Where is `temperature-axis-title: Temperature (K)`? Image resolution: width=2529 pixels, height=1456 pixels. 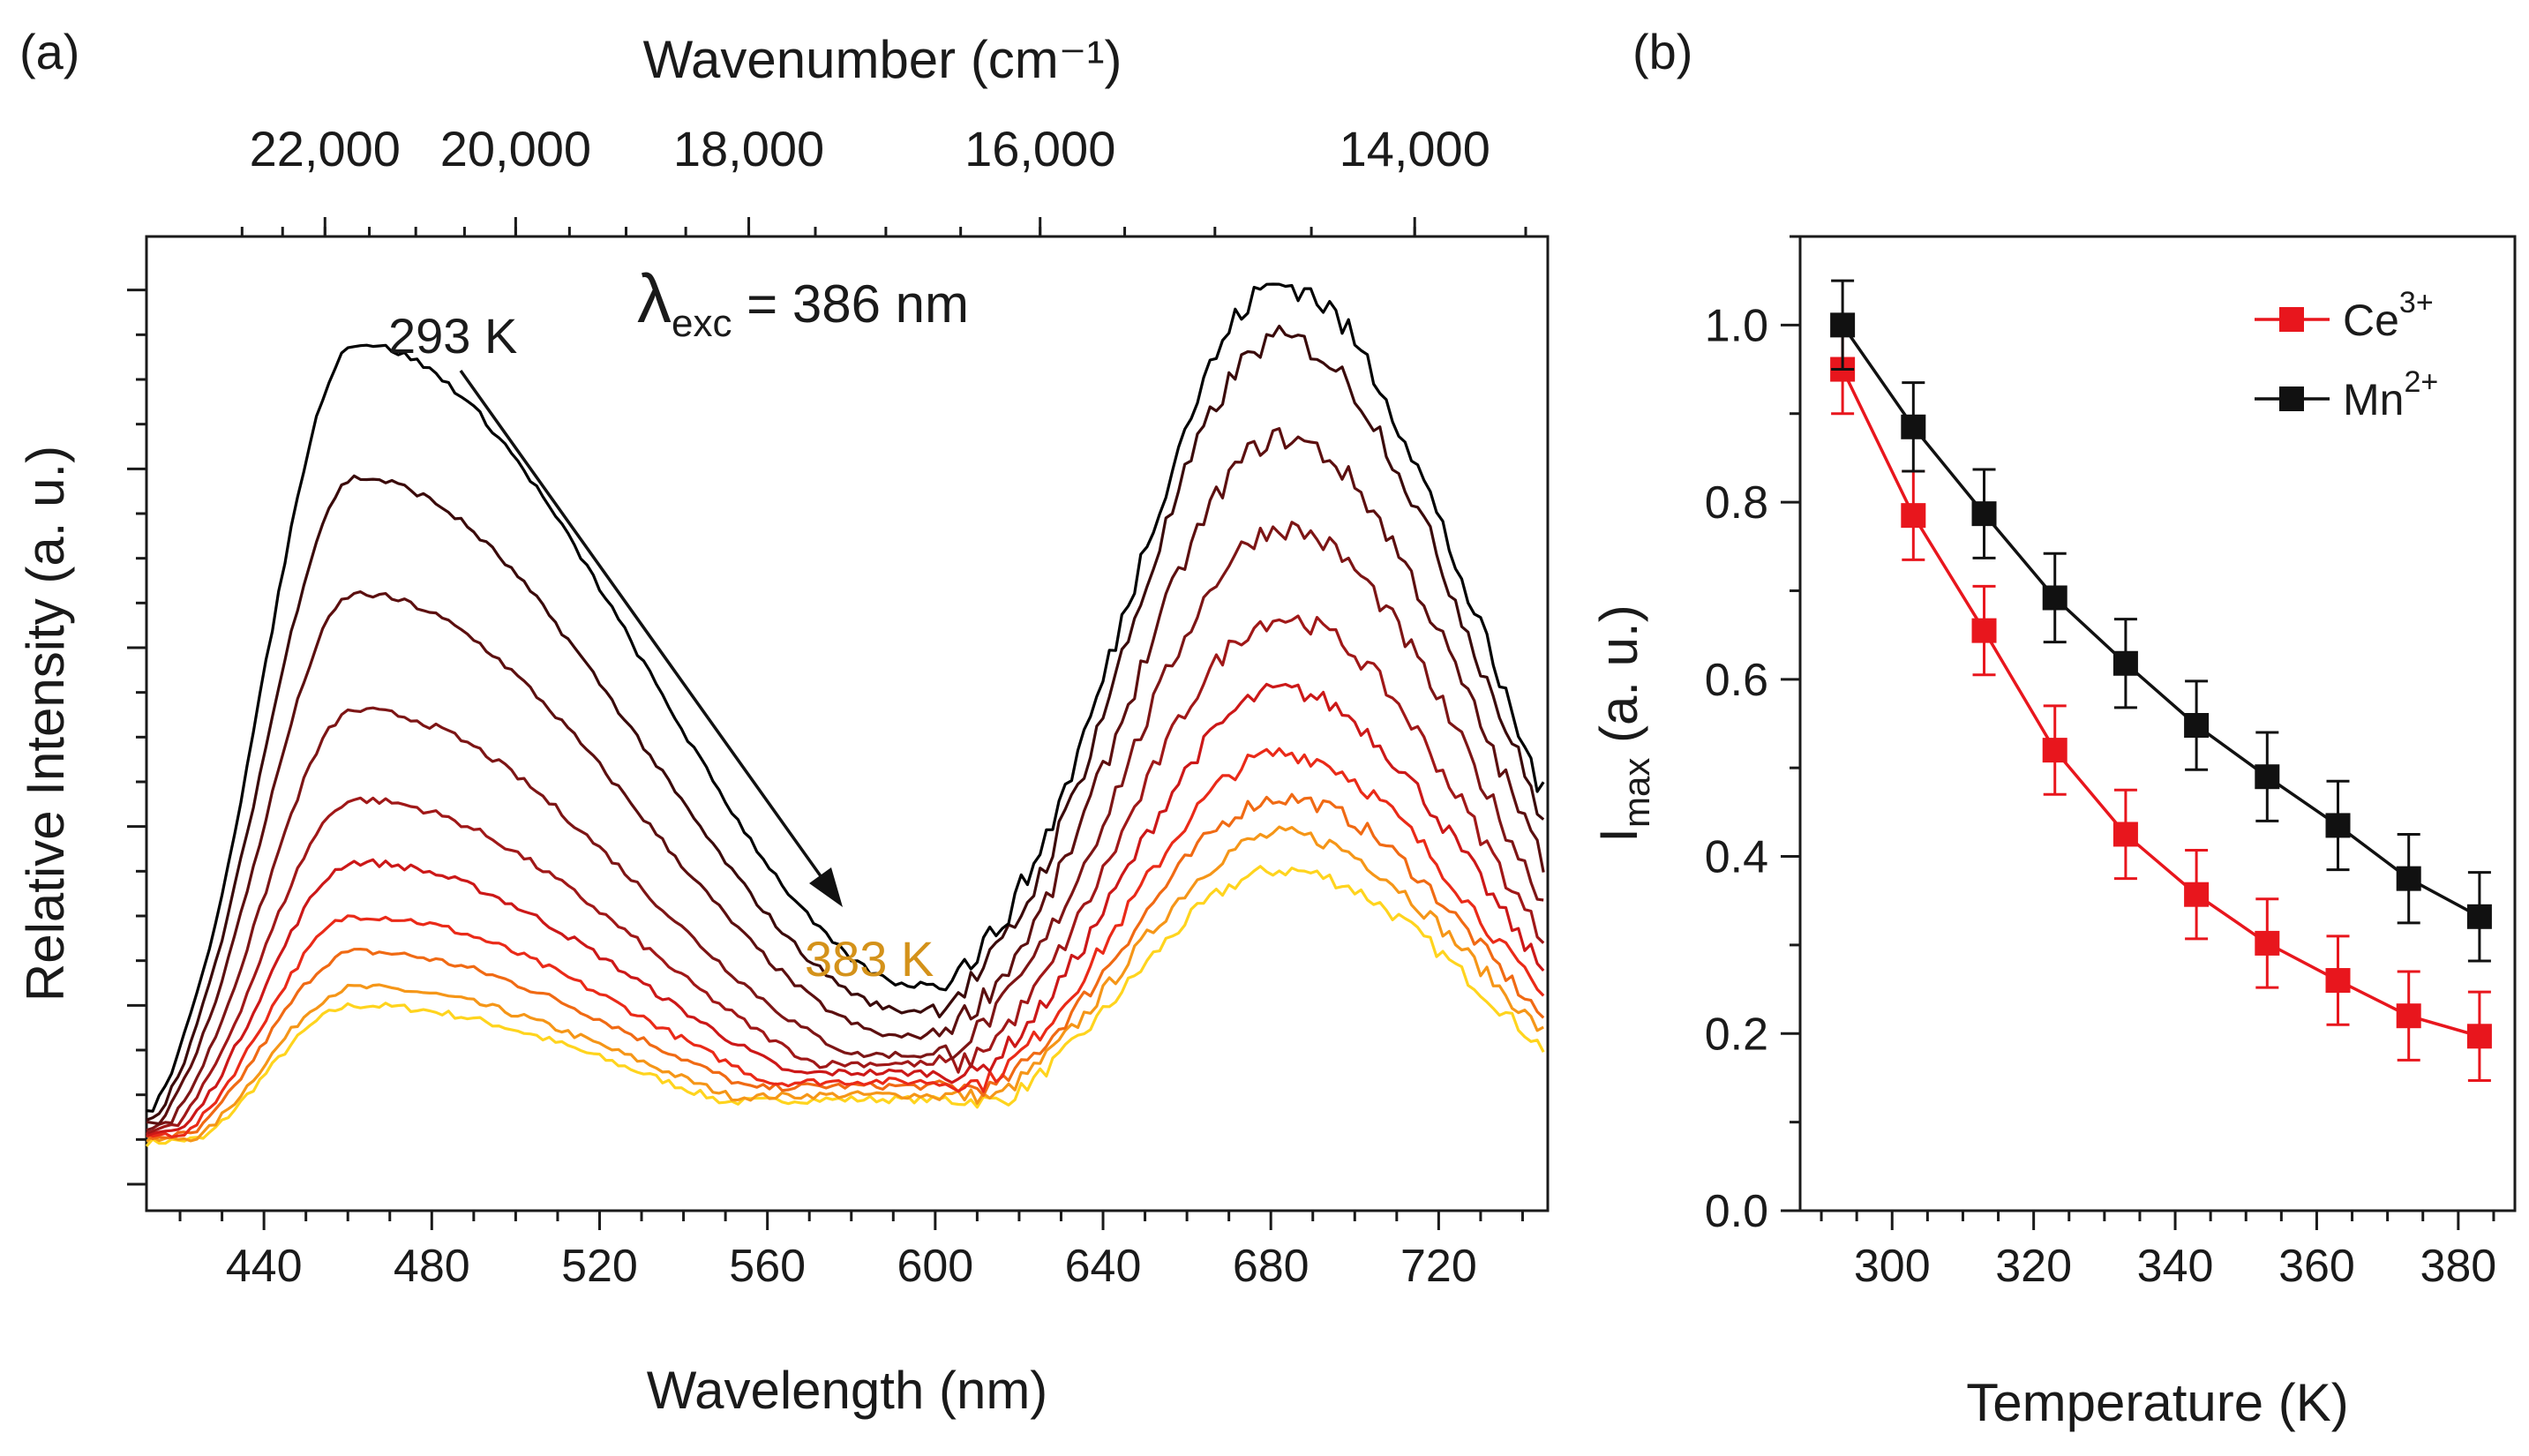
temperature-axis-title: Temperature (K) is located at coordinates (2157, 1402).